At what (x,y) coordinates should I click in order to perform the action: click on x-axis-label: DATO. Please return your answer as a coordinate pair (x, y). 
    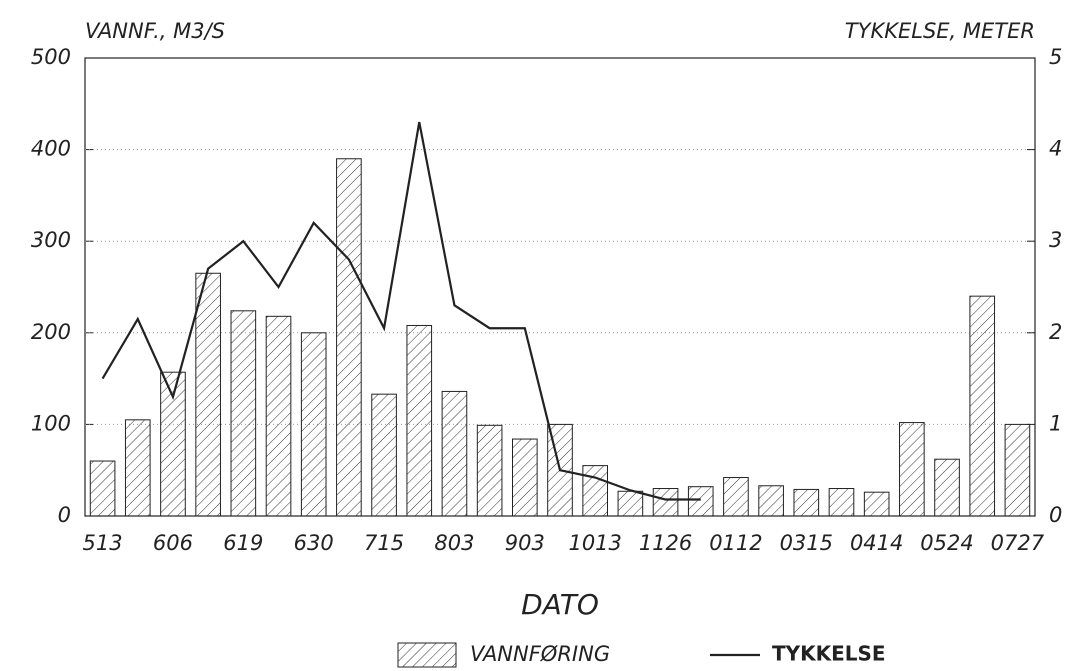
    Looking at the image, I should click on (560, 604).